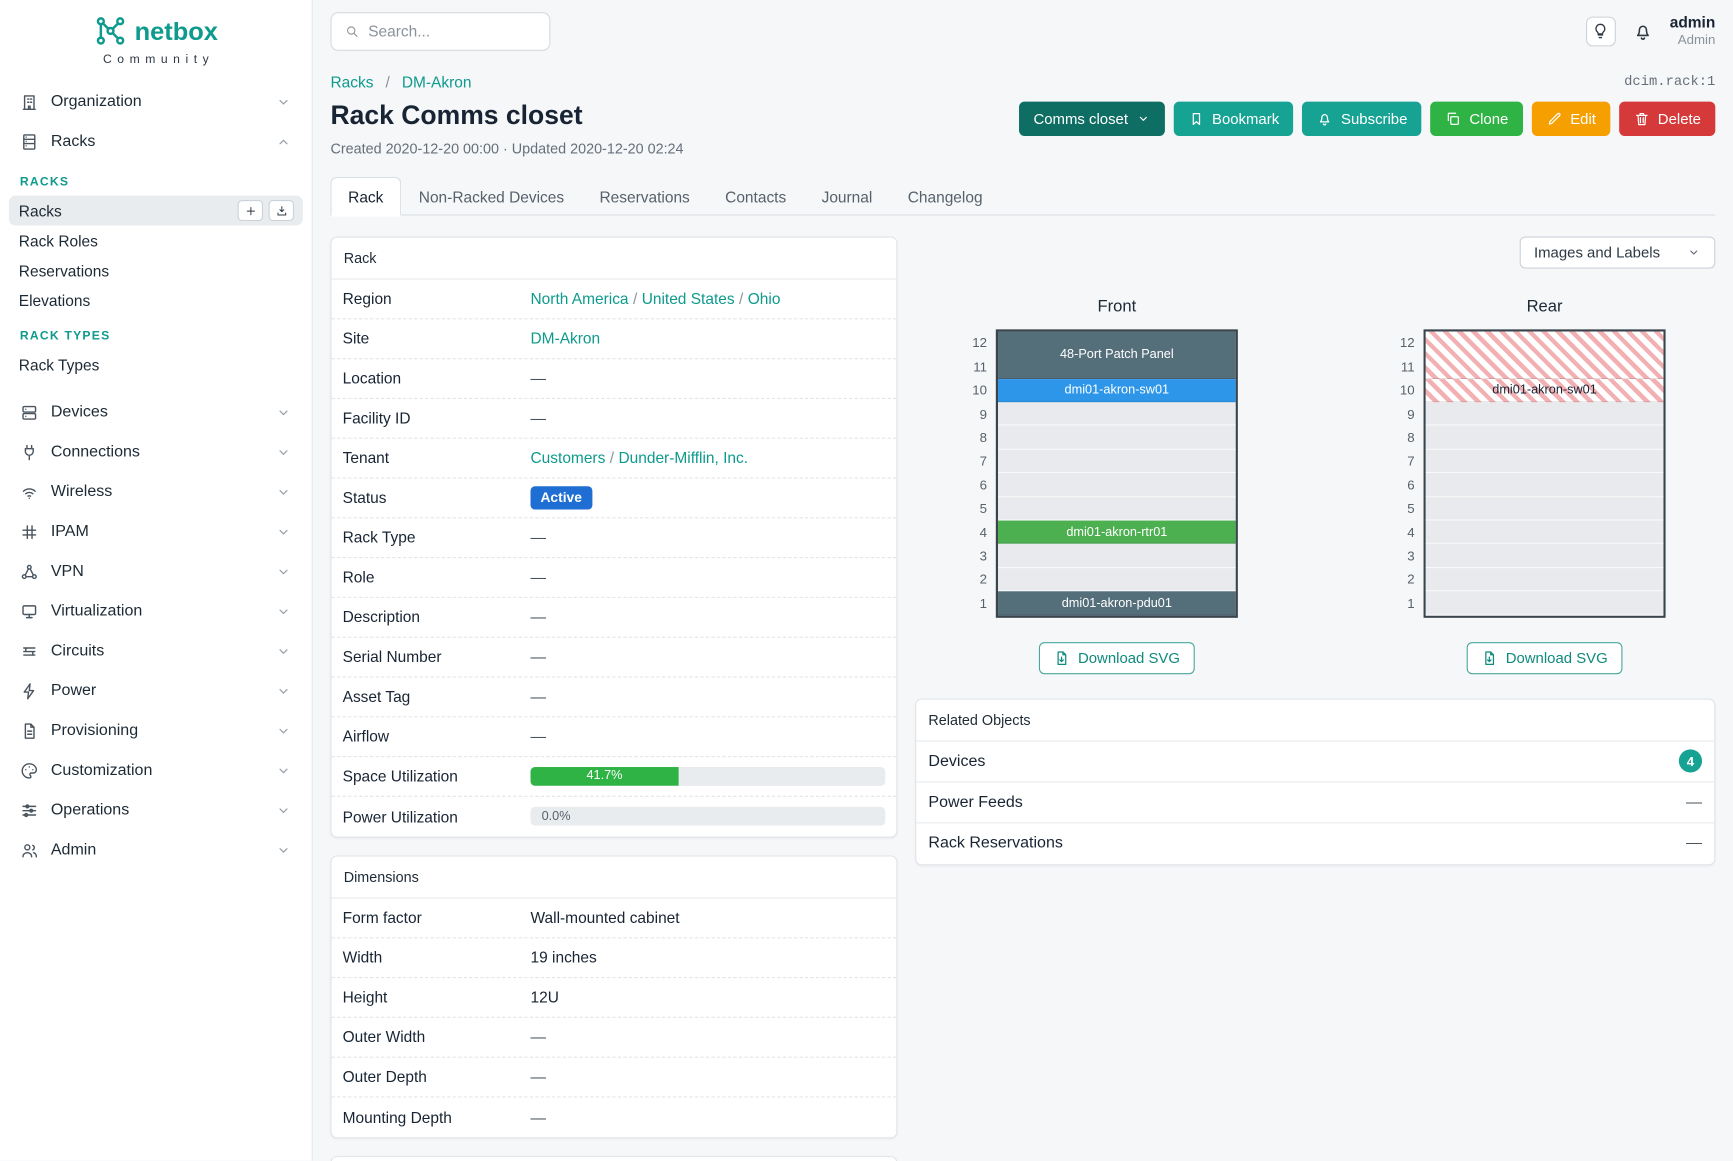  Describe the element at coordinates (29, 141) in the screenshot. I see `rack-icon` at that location.